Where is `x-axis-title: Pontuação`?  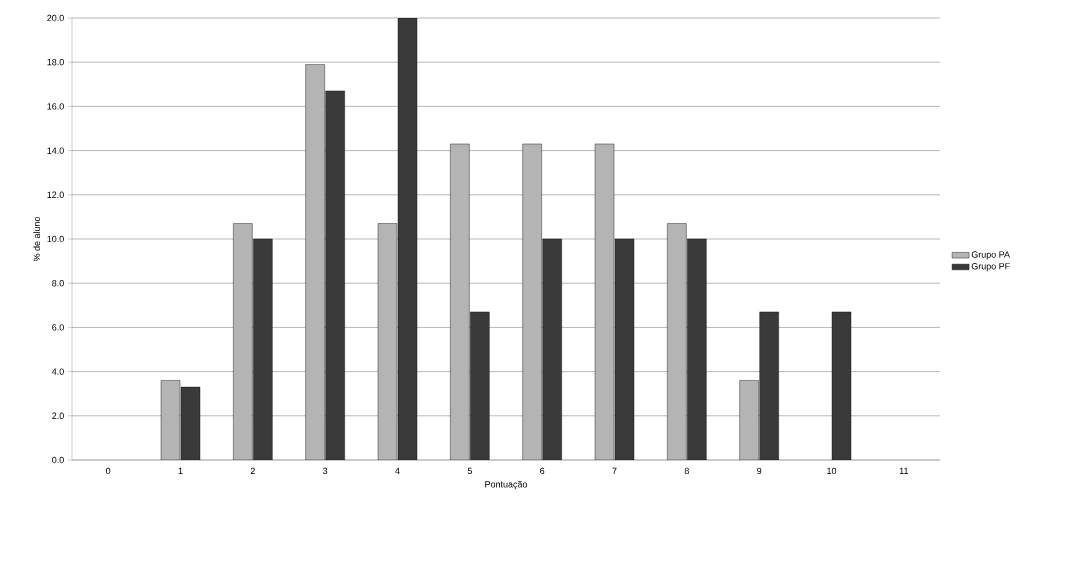
x-axis-title: Pontuação is located at coordinates (506, 485).